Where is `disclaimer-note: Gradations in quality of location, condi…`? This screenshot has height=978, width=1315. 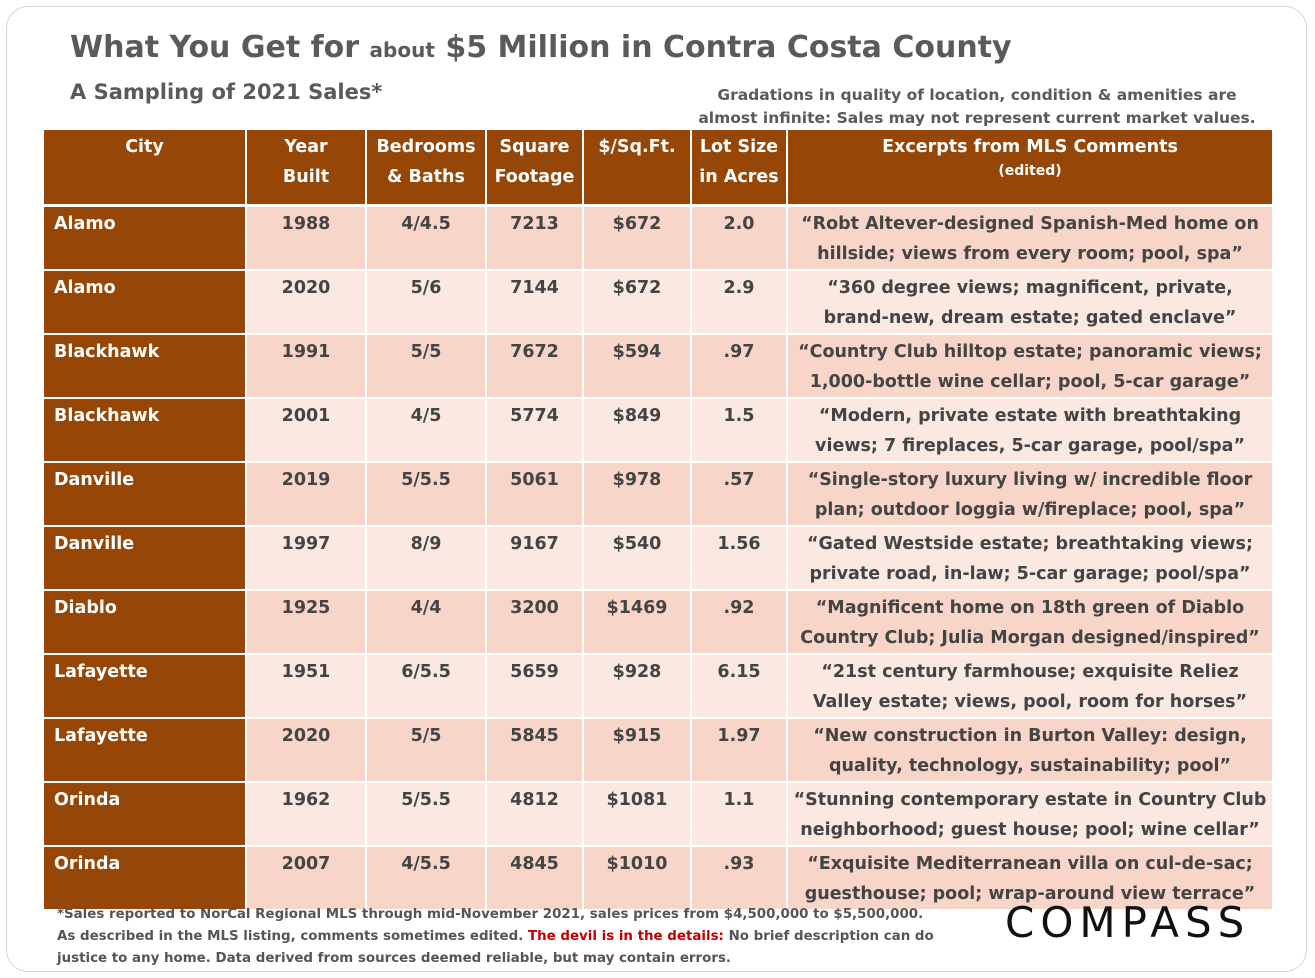 disclaimer-note: Gradations in quality of location, condi… is located at coordinates (977, 106).